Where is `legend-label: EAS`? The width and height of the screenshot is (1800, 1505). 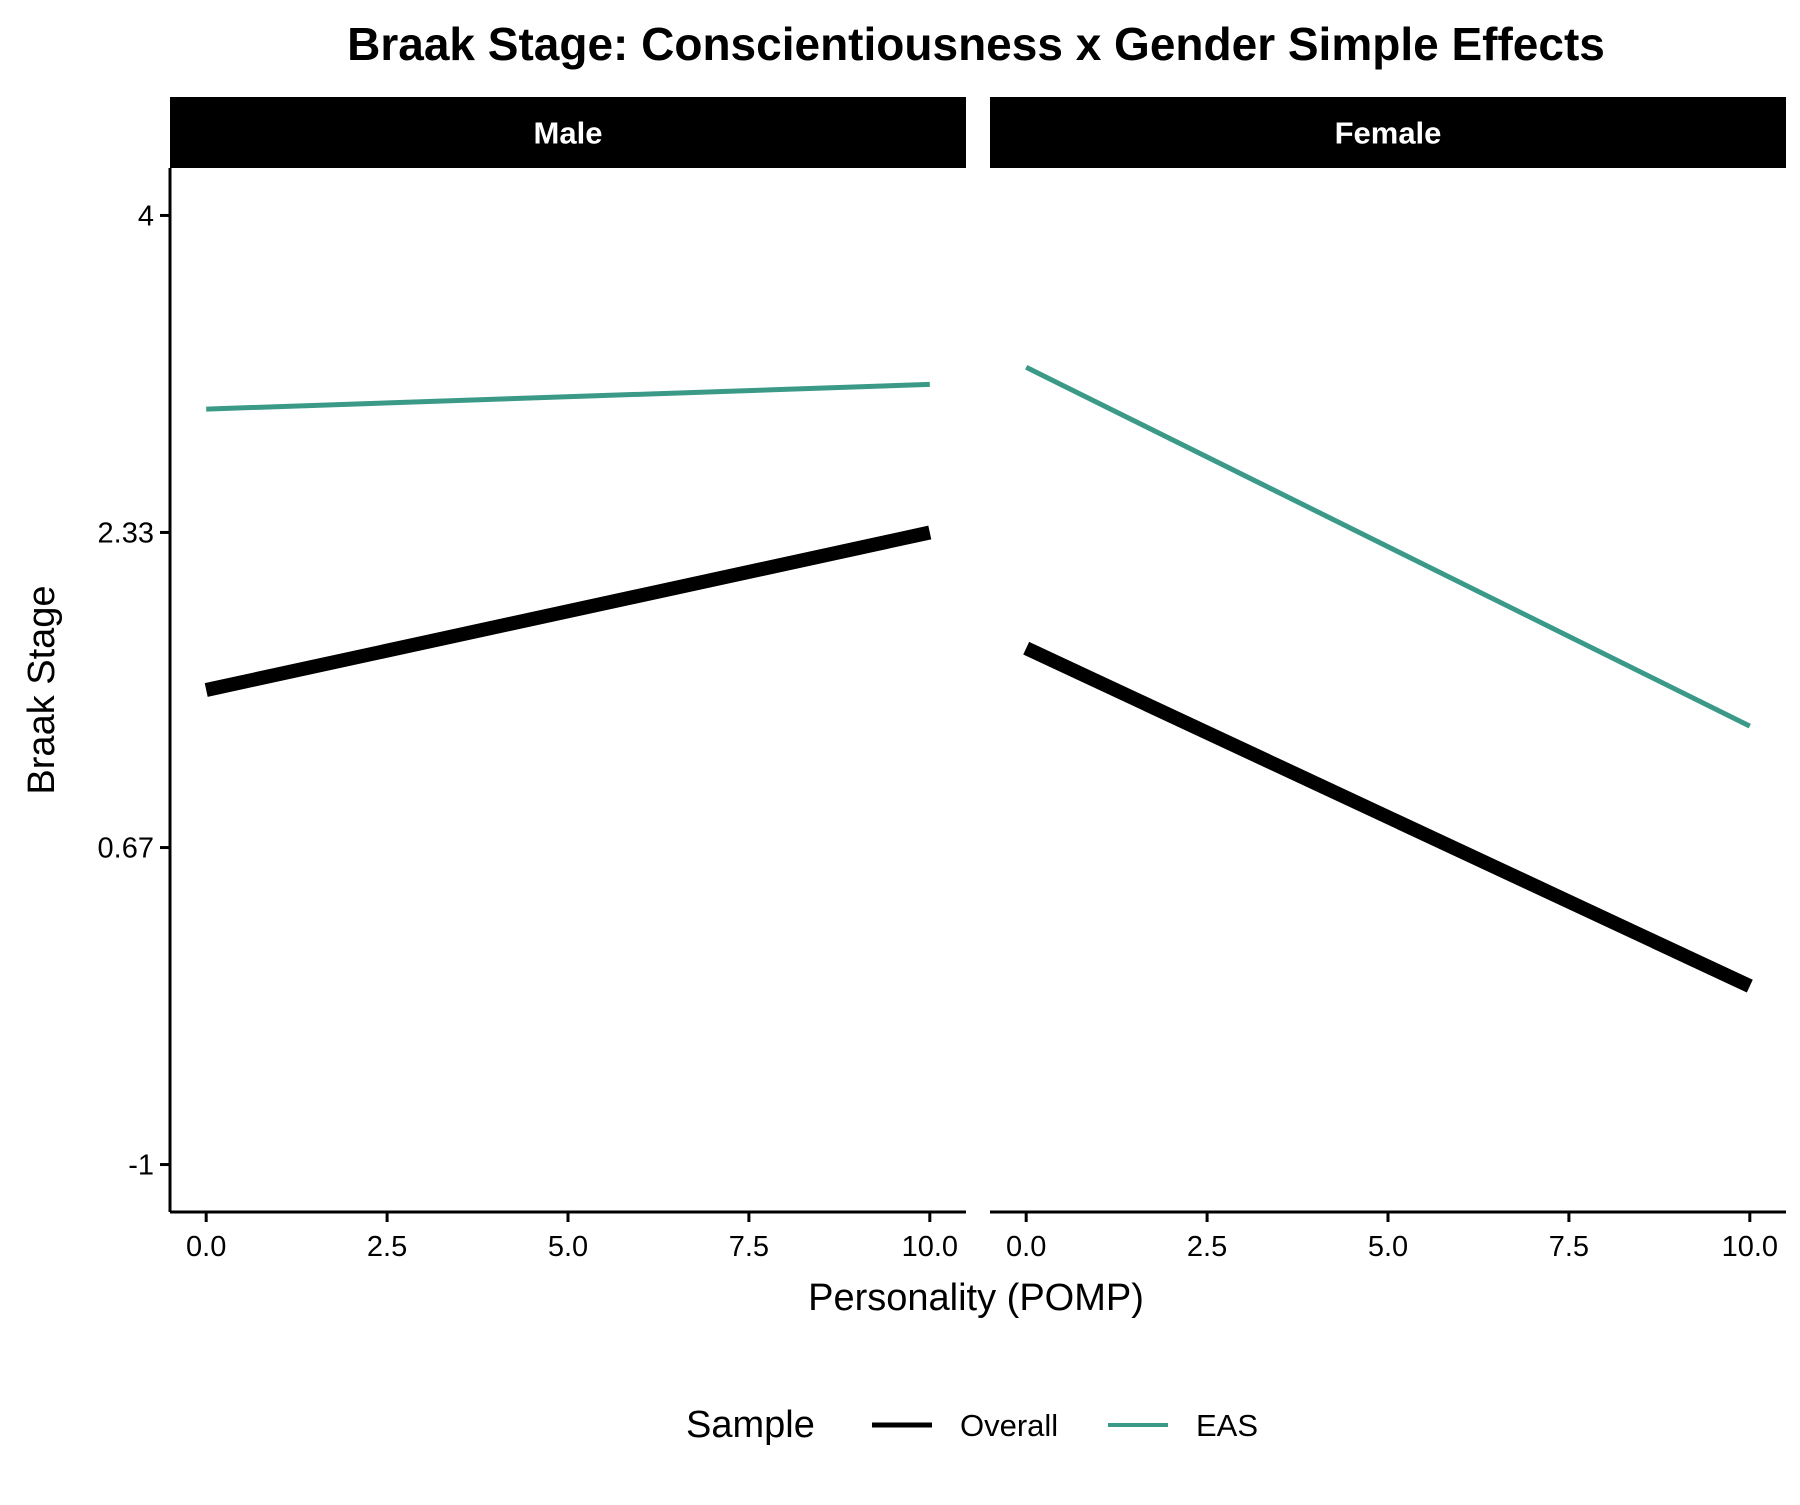
legend-label: EAS is located at coordinates (1227, 1425).